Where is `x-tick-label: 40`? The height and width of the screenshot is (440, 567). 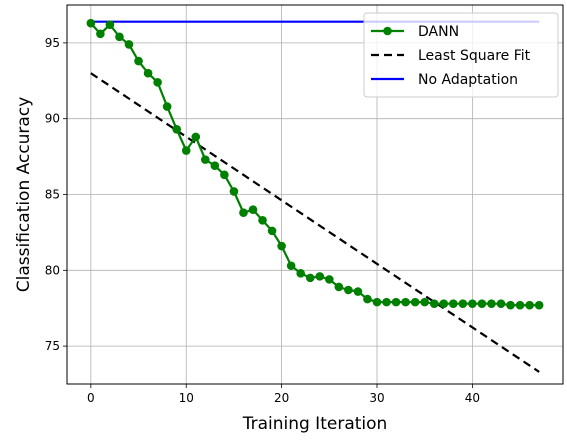
x-tick-label: 40 is located at coordinates (472, 398).